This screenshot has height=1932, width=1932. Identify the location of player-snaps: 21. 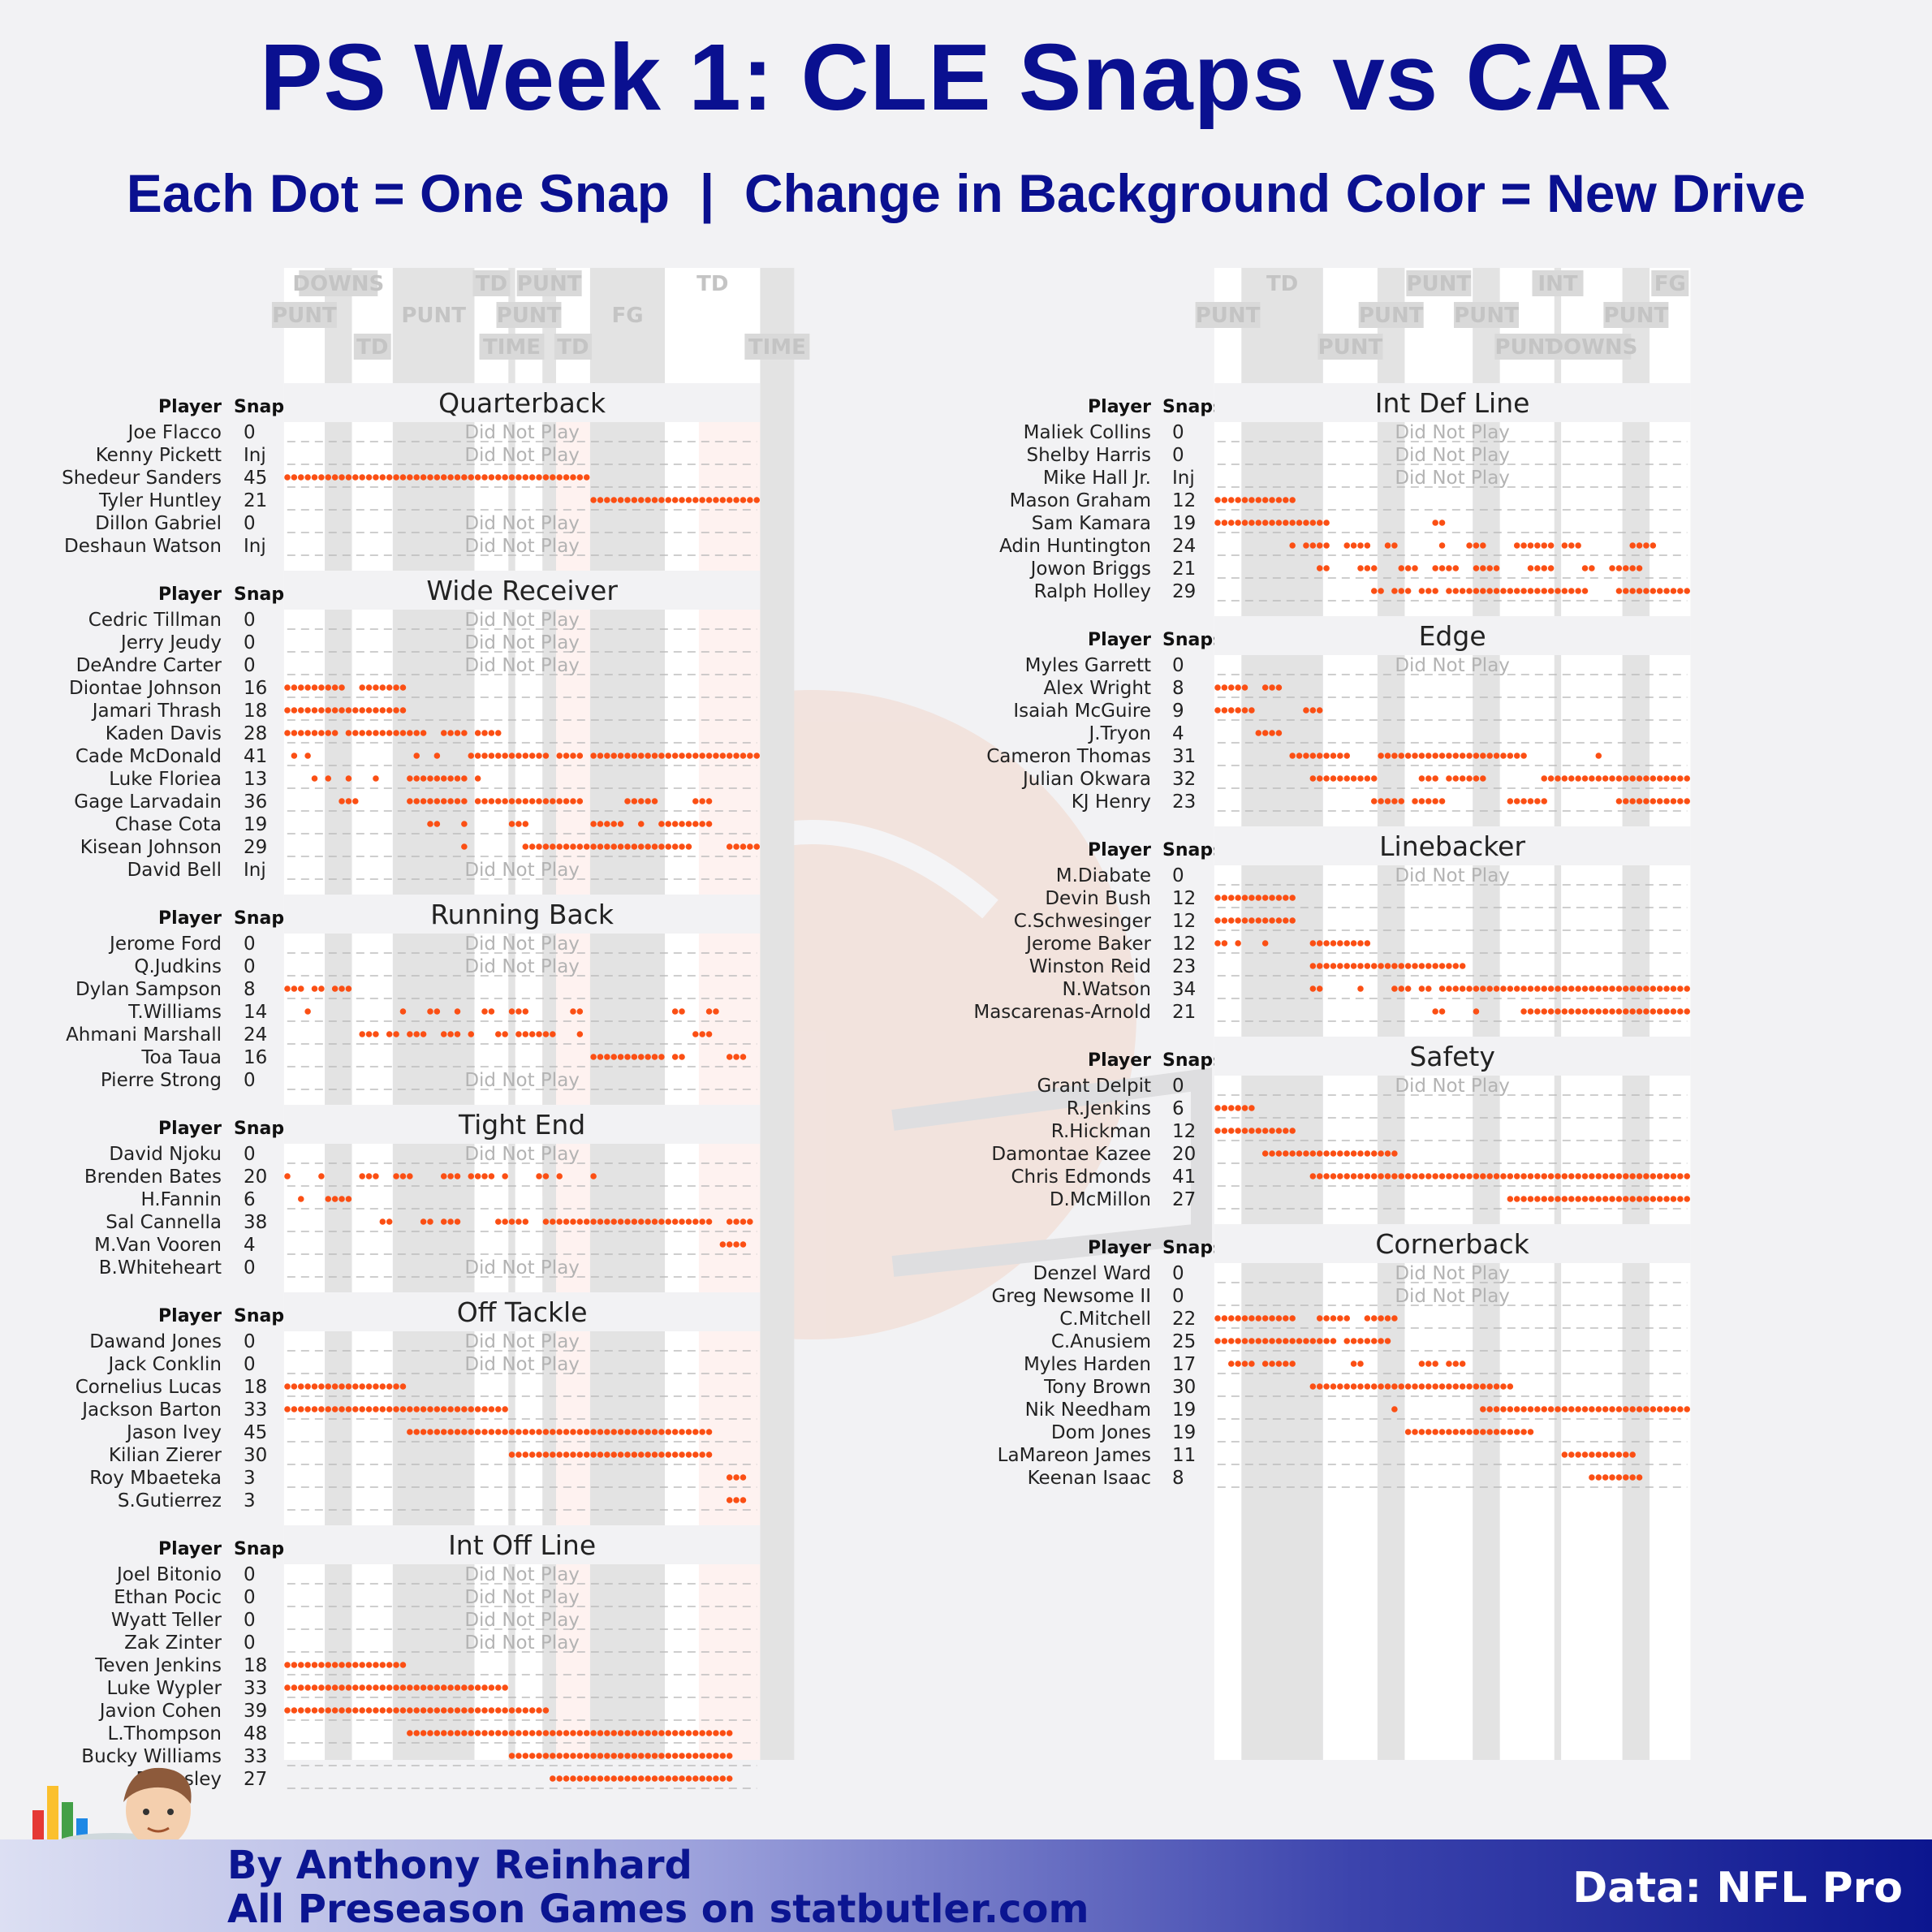
(1184, 1012).